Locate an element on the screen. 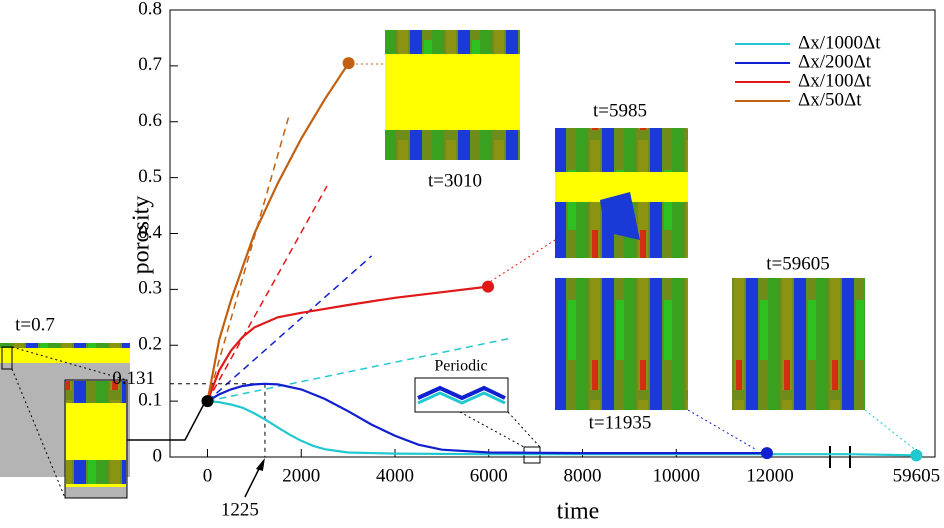 This screenshot has height=528, width=944. snapshot-label: t=3010 is located at coordinates (455, 180).